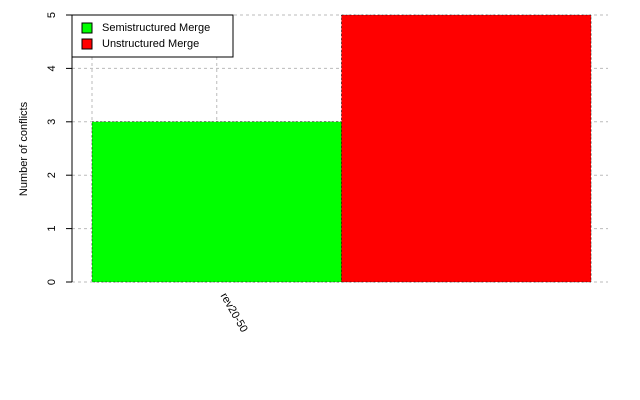 Image resolution: width=640 pixels, height=400 pixels. What do you see at coordinates (52, 229) in the screenshot?
I see `y-tick-label: 1` at bounding box center [52, 229].